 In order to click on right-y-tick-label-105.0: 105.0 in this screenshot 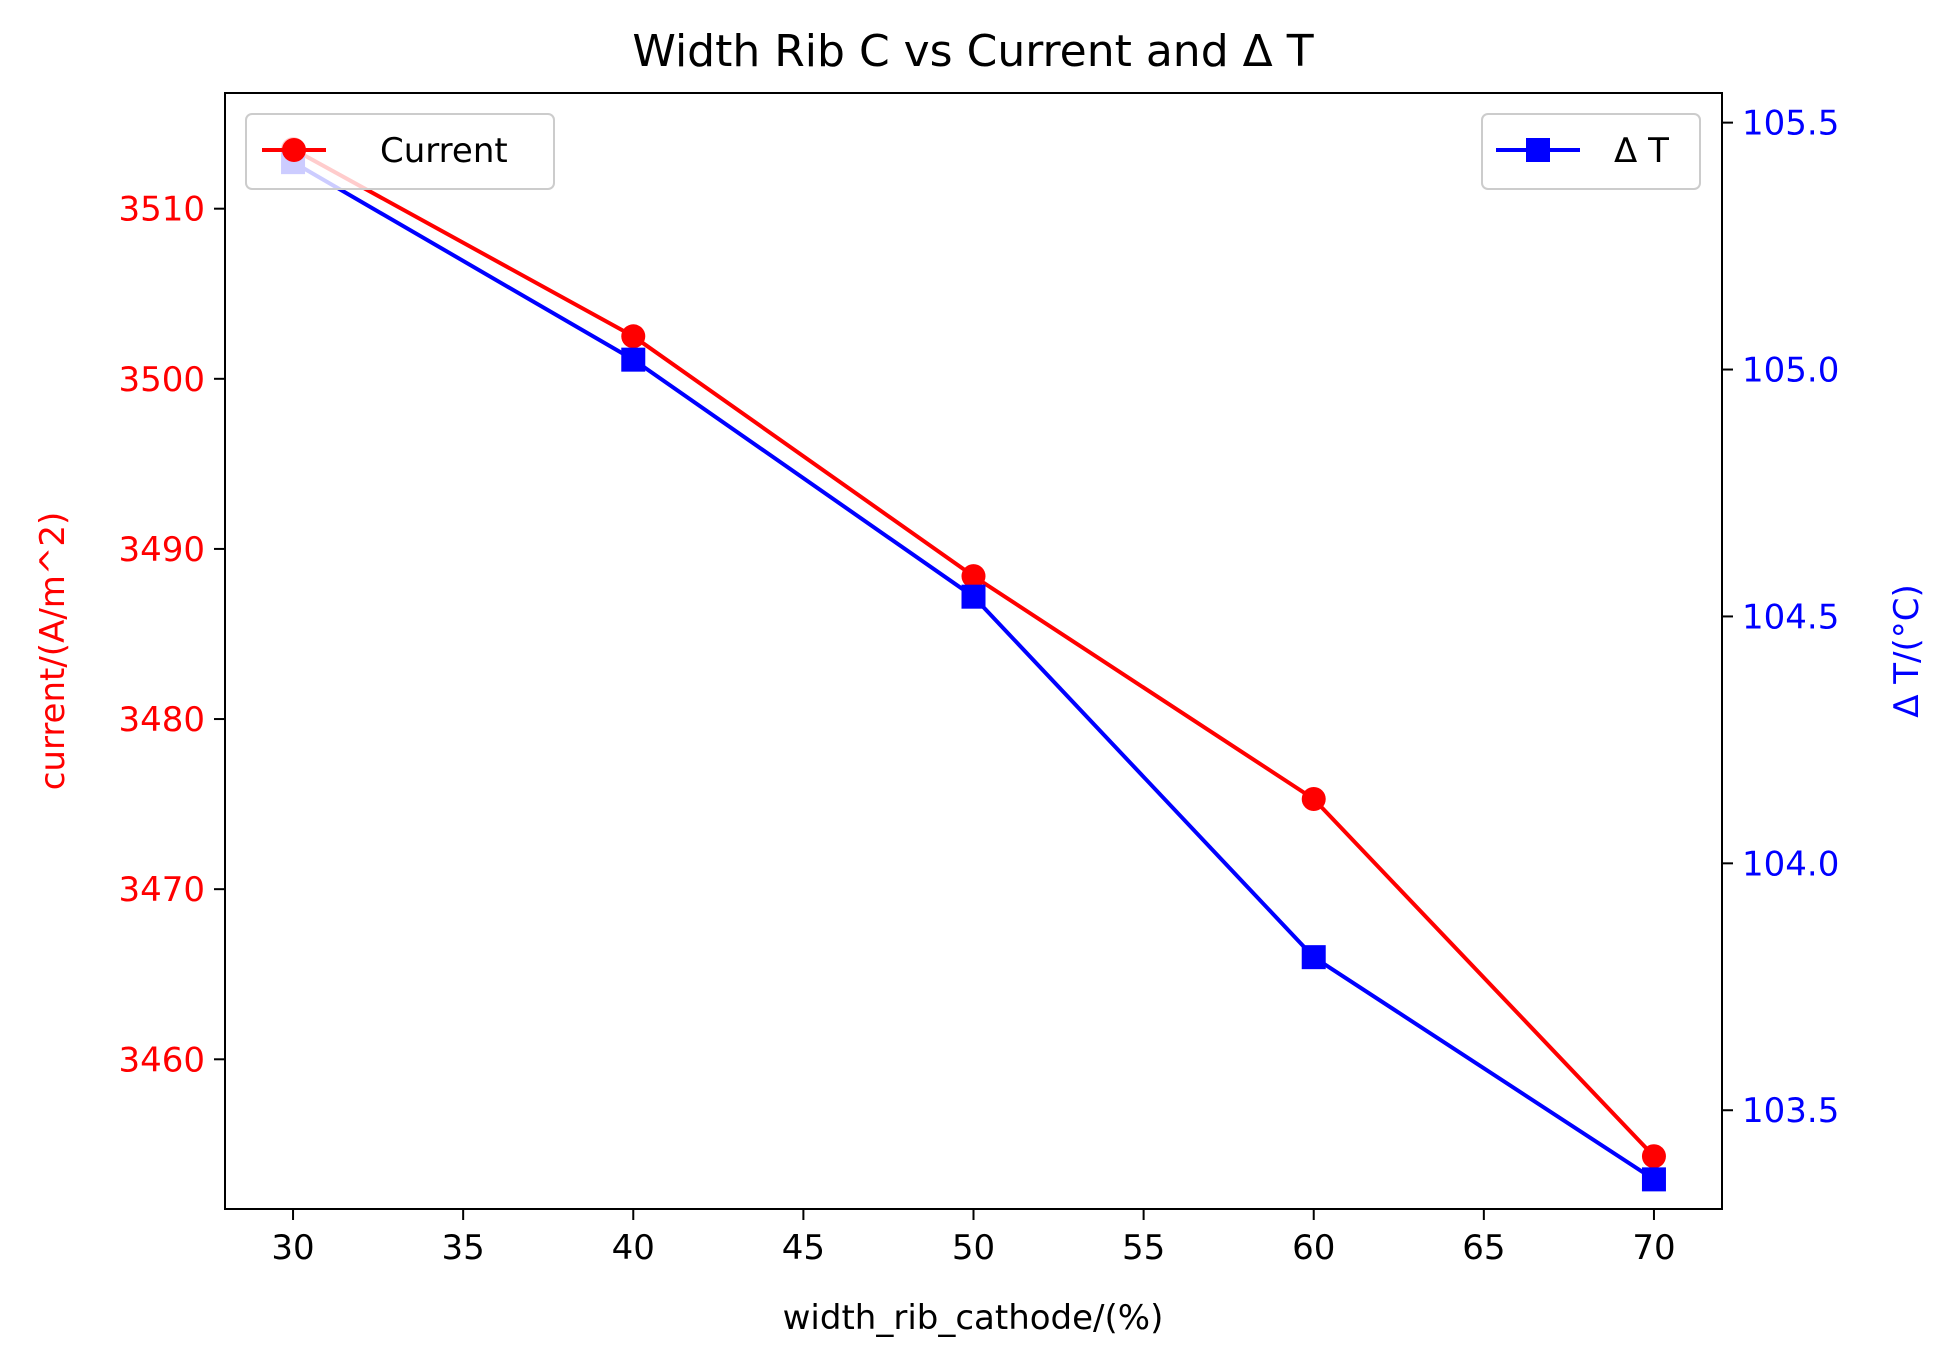, I will do `click(1790, 371)`.